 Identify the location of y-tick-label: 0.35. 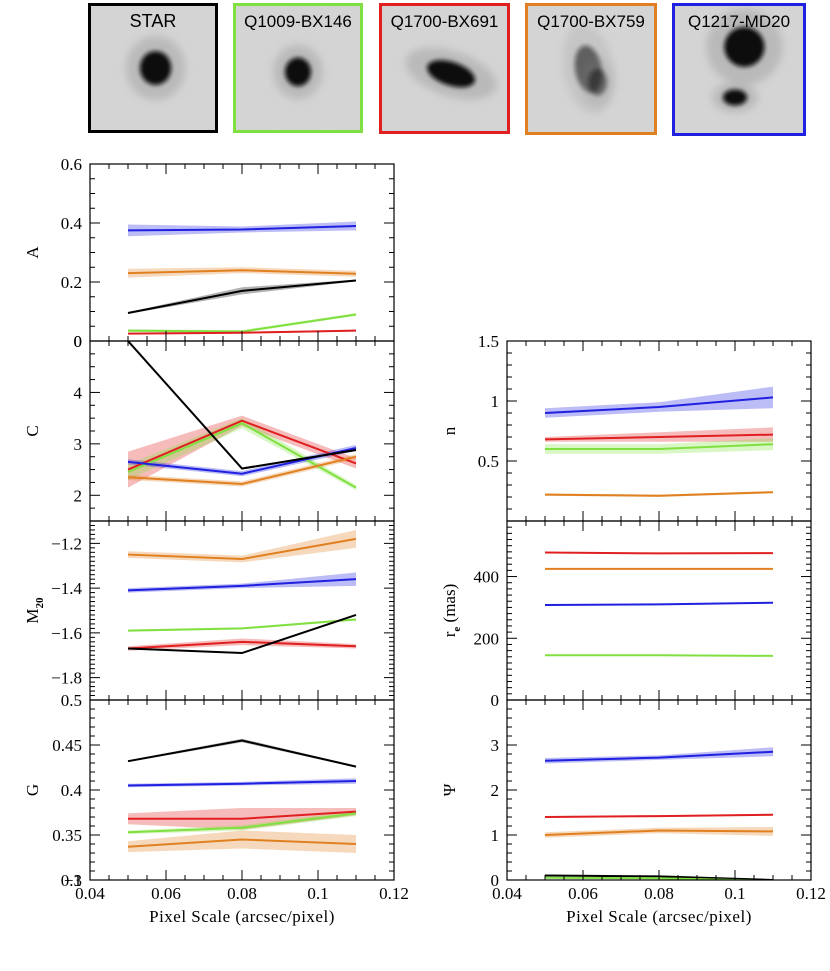
(67, 835).